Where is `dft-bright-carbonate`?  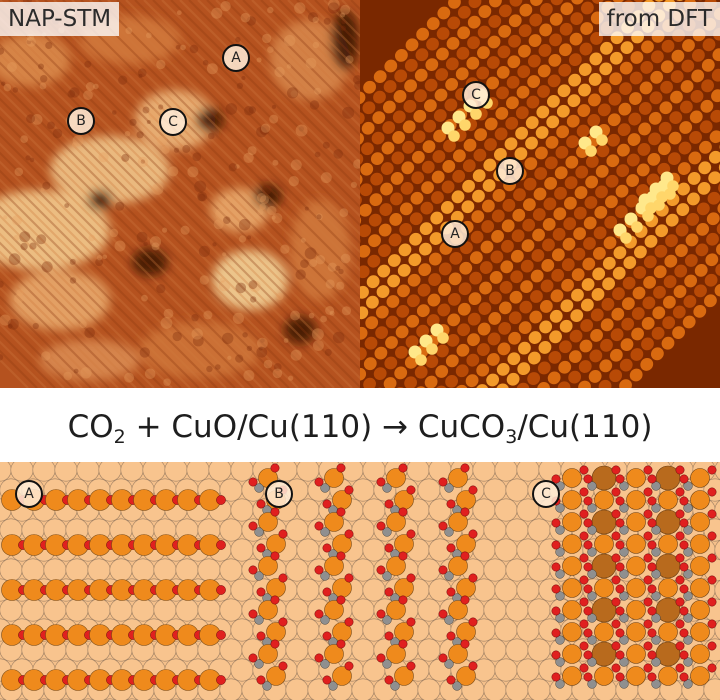 dft-bright-carbonate is located at coordinates (651, 208).